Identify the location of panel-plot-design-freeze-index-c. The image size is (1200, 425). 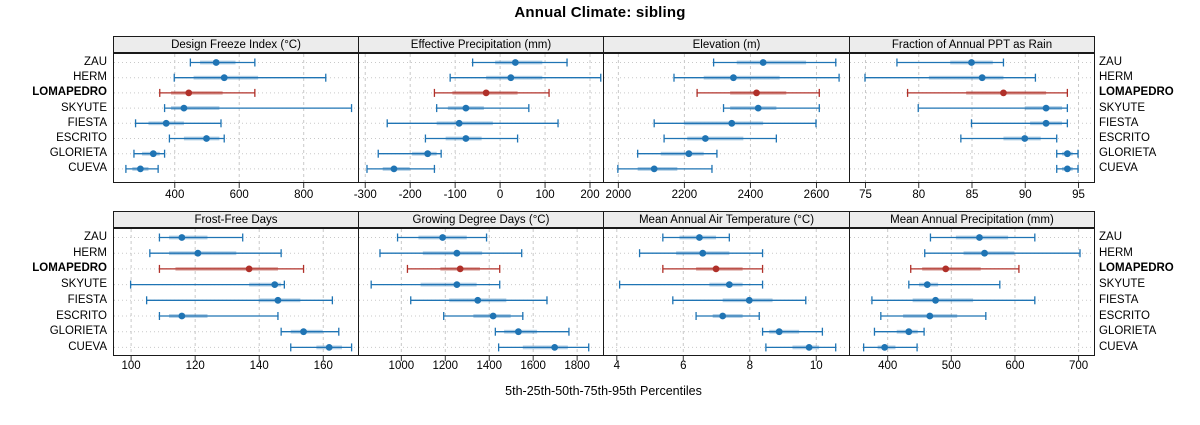
(236, 120).